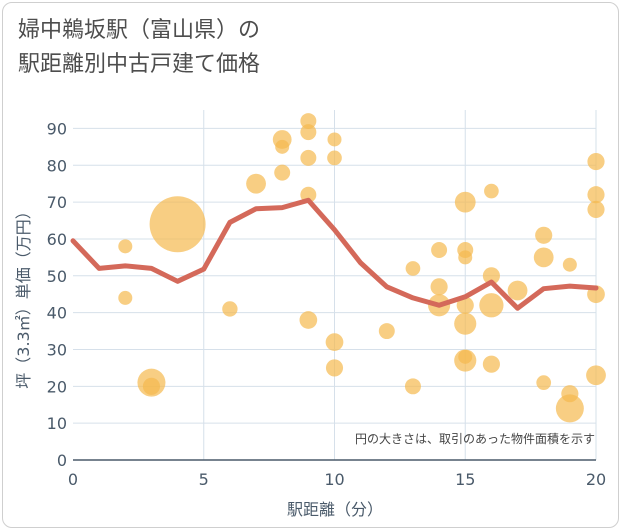 The height and width of the screenshot is (530, 621). What do you see at coordinates (335, 509) in the screenshot?
I see `x-axis-label: 駅距離（分）` at bounding box center [335, 509].